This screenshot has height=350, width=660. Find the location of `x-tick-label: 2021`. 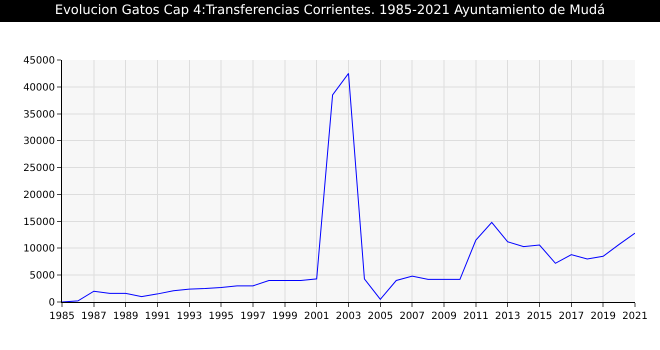

x-tick-label: 2021 is located at coordinates (635, 316).